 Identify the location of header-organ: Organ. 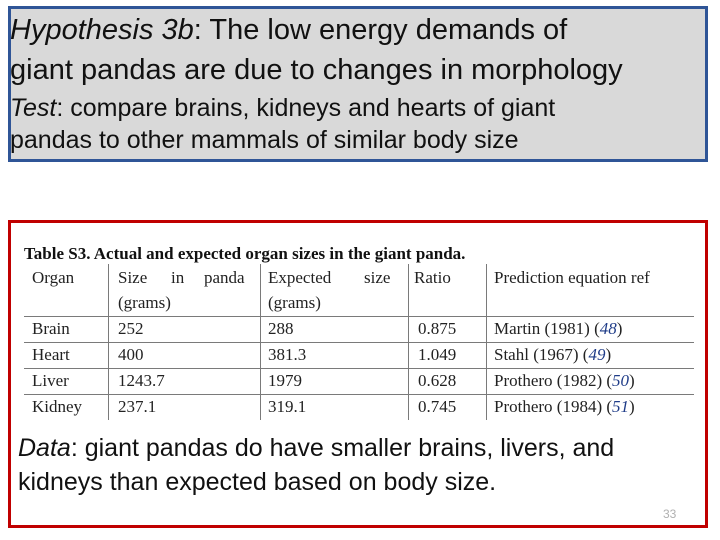
(53, 277).